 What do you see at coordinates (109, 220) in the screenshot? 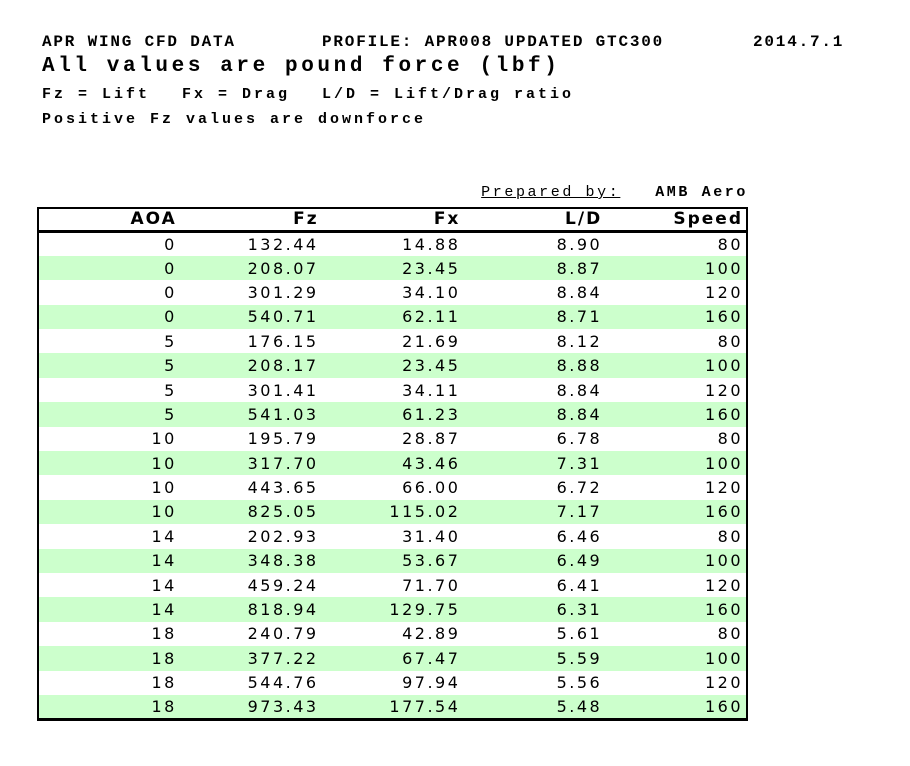
I see `column-header-aoa: AOA` at bounding box center [109, 220].